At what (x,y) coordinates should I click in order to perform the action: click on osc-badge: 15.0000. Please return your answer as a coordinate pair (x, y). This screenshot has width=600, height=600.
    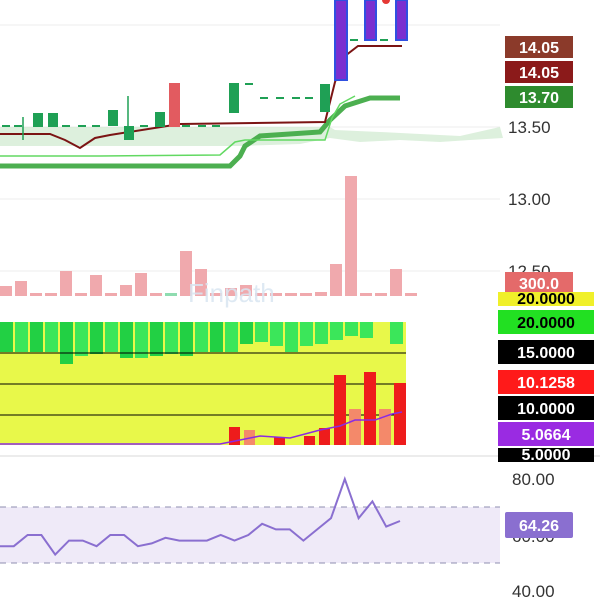
    Looking at the image, I should click on (546, 353).